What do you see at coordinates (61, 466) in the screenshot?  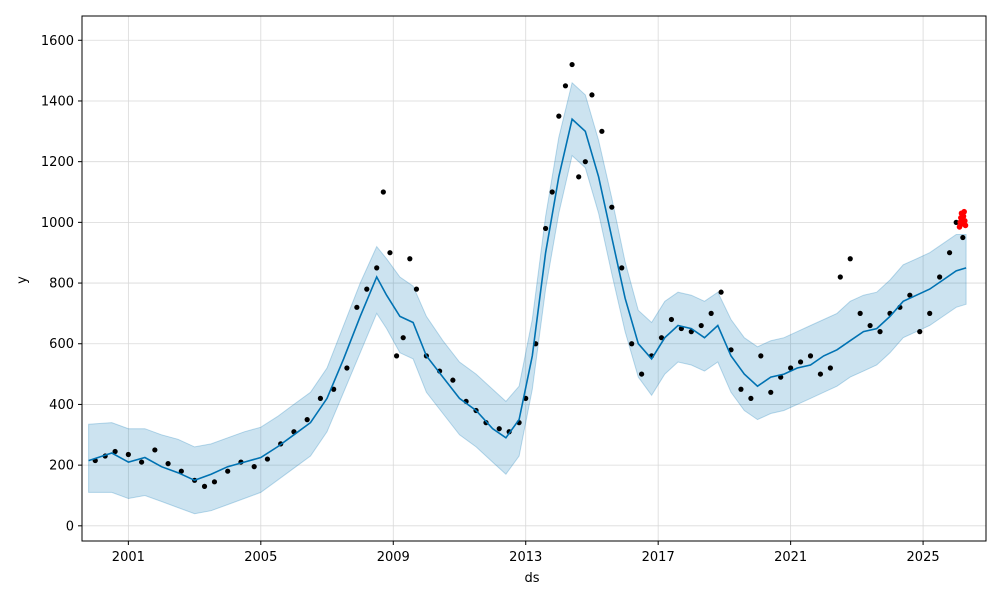 I see `y-tick-label: 200` at bounding box center [61, 466].